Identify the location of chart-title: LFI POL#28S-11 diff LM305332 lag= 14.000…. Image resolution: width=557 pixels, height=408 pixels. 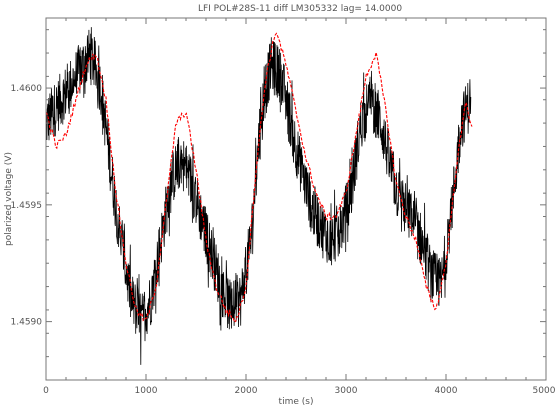
(300, 9).